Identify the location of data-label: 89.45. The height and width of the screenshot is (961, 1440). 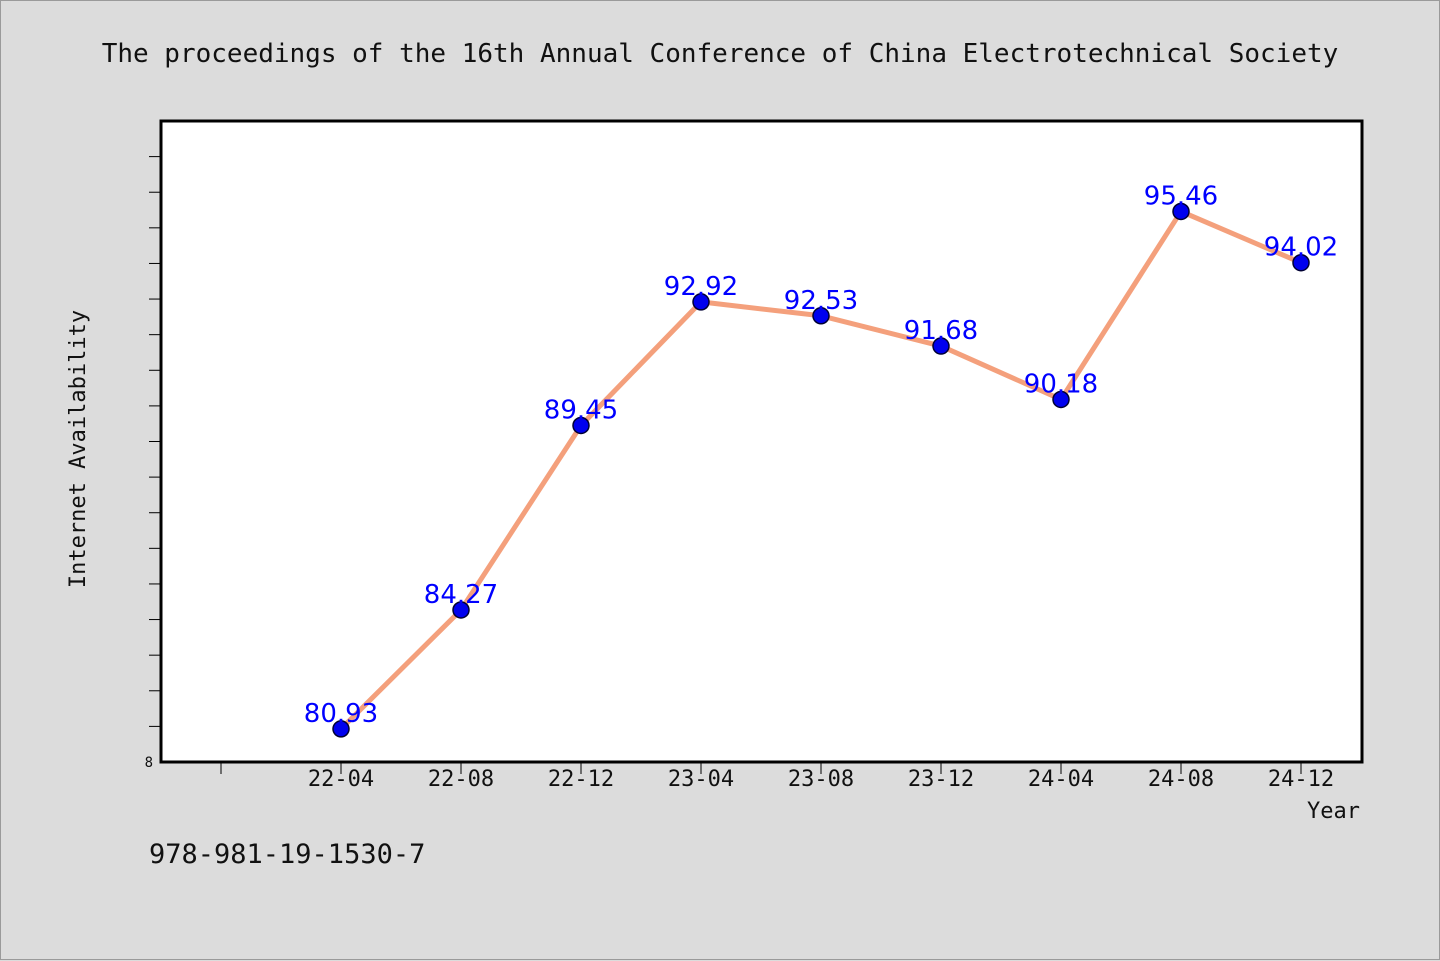
(581, 410).